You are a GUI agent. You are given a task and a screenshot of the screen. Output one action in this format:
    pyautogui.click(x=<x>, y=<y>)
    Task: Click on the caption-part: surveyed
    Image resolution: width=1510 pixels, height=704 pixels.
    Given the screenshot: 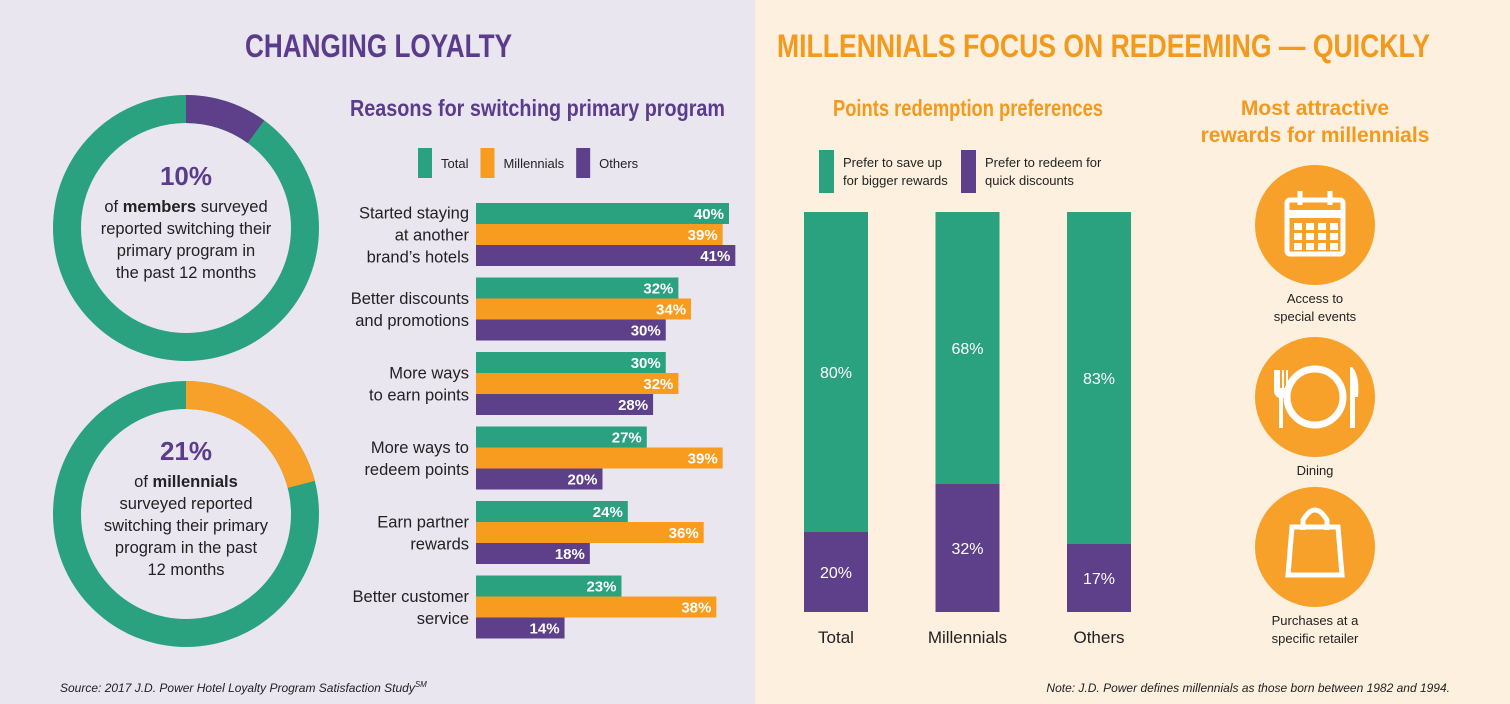 What is the action you would take?
    pyautogui.click(x=234, y=207)
    